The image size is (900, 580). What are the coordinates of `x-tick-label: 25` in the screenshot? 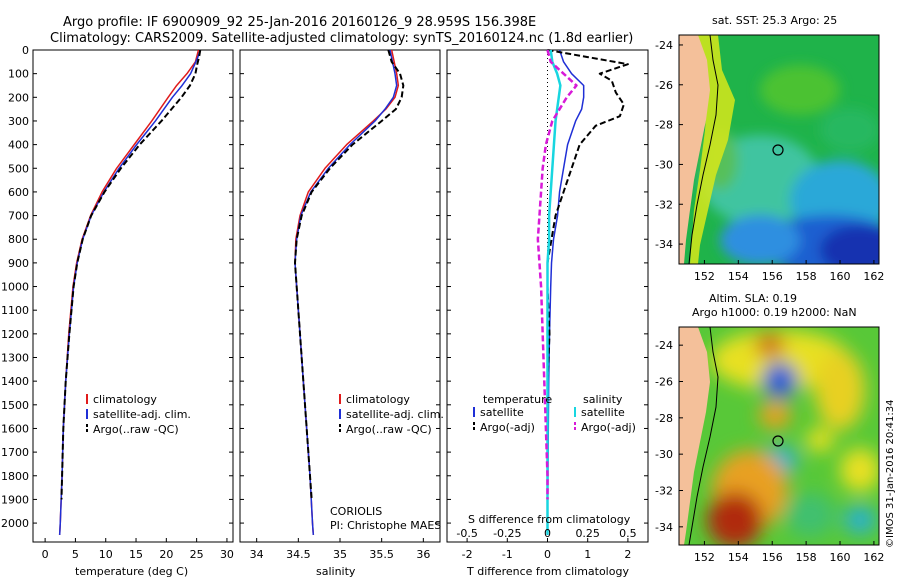 It's located at (197, 554).